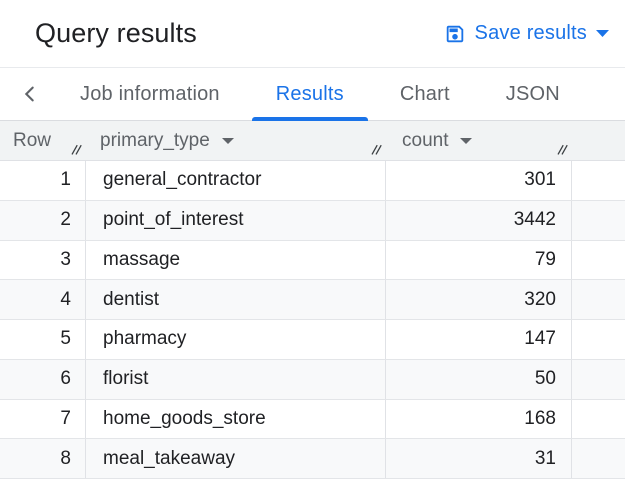 The height and width of the screenshot is (479, 625). What do you see at coordinates (43, 180) in the screenshot?
I see `row-number-cell: 1` at bounding box center [43, 180].